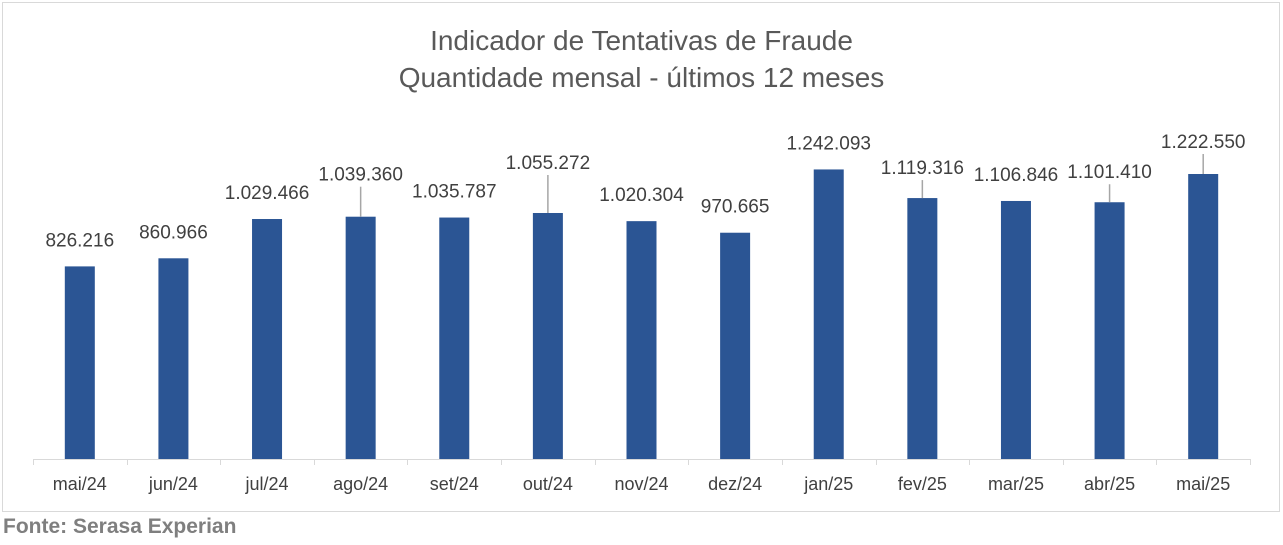 This screenshot has height=545, width=1283. Describe the element at coordinates (735, 207) in the screenshot. I see `data-label: 970.665` at that location.